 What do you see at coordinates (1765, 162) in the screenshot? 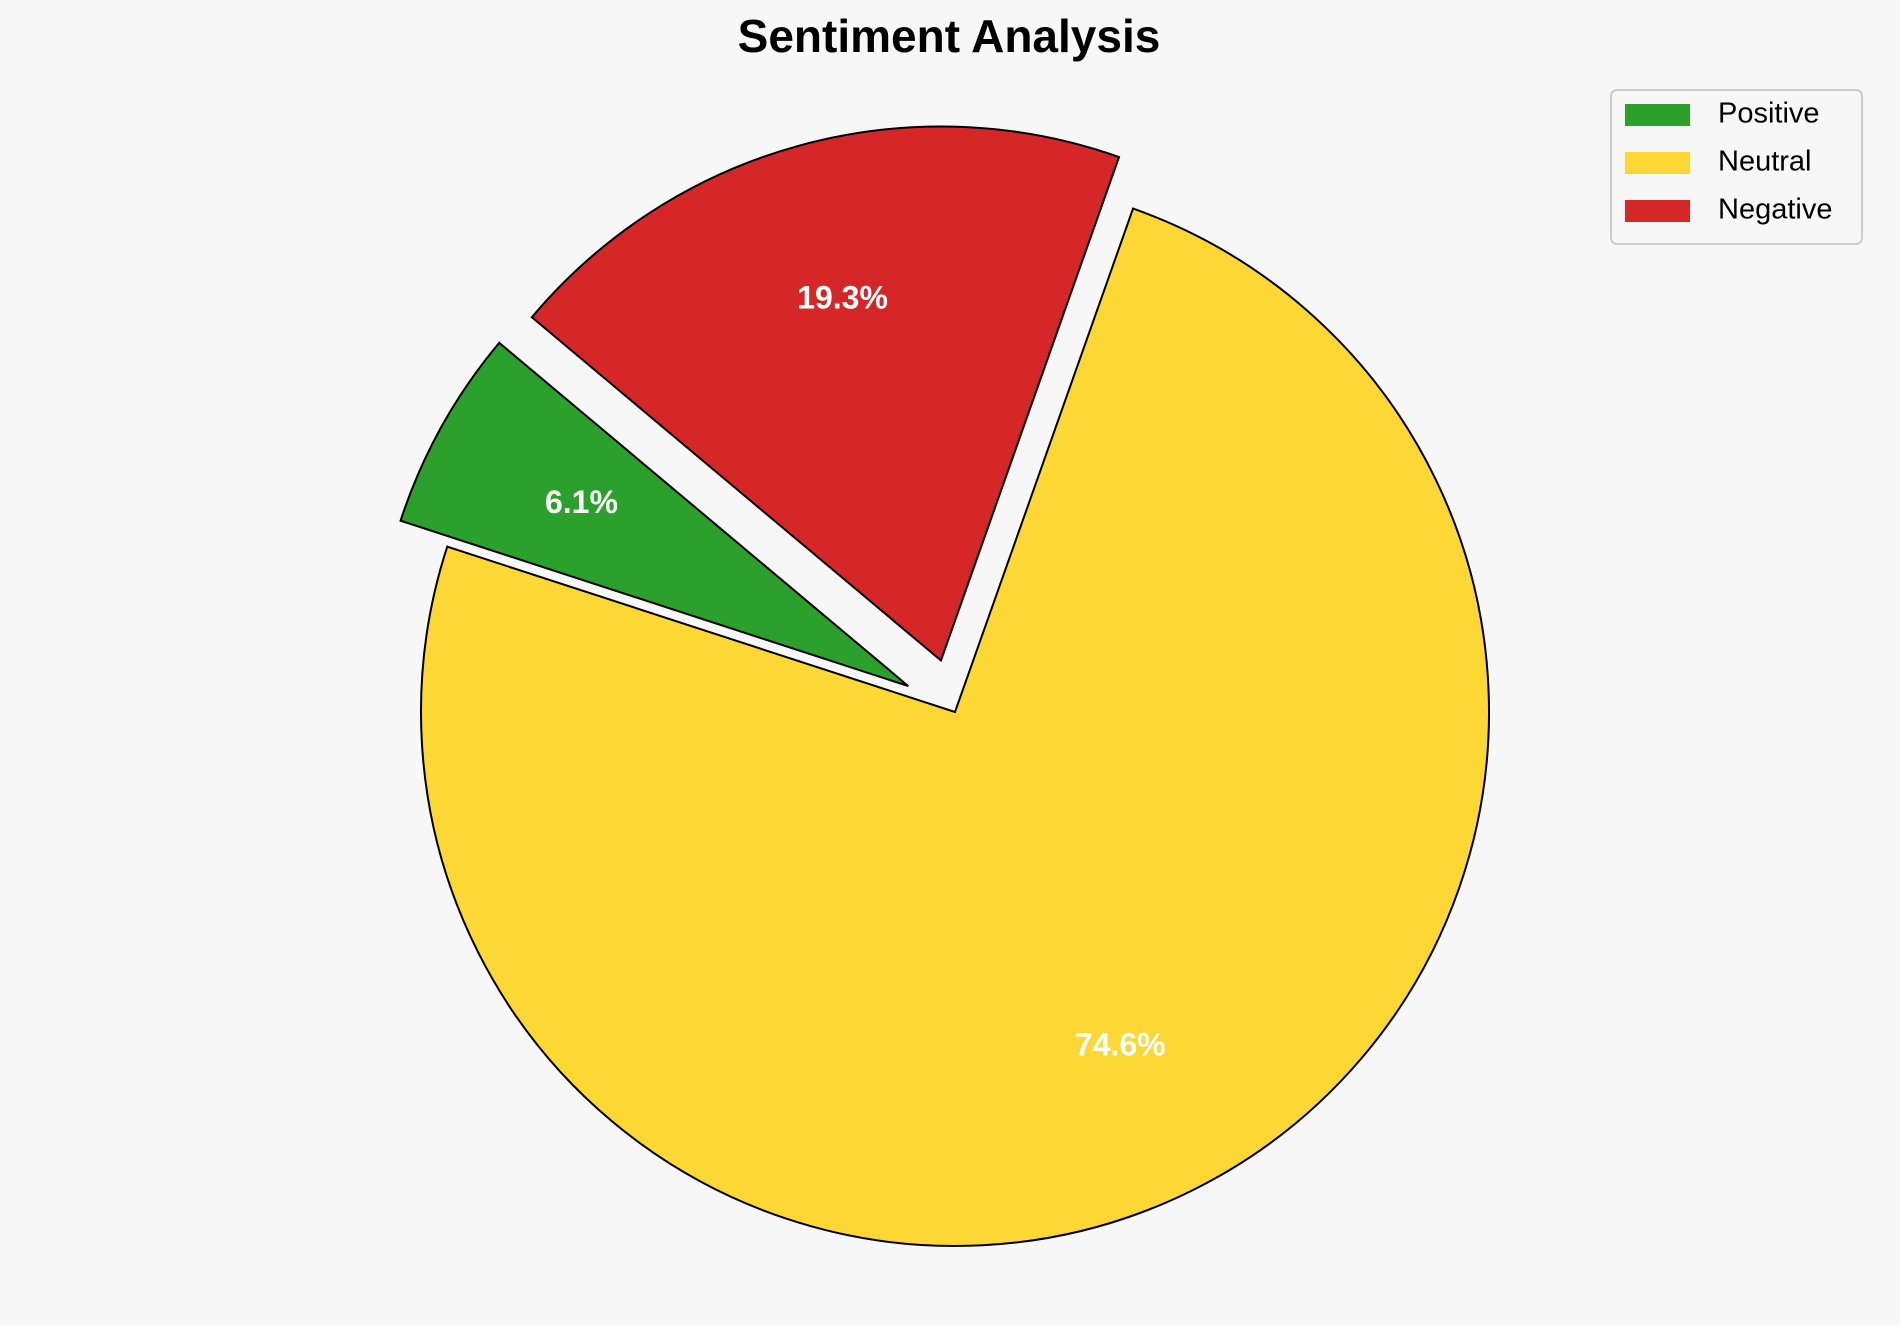
I see `legend-label: Neutral` at bounding box center [1765, 162].